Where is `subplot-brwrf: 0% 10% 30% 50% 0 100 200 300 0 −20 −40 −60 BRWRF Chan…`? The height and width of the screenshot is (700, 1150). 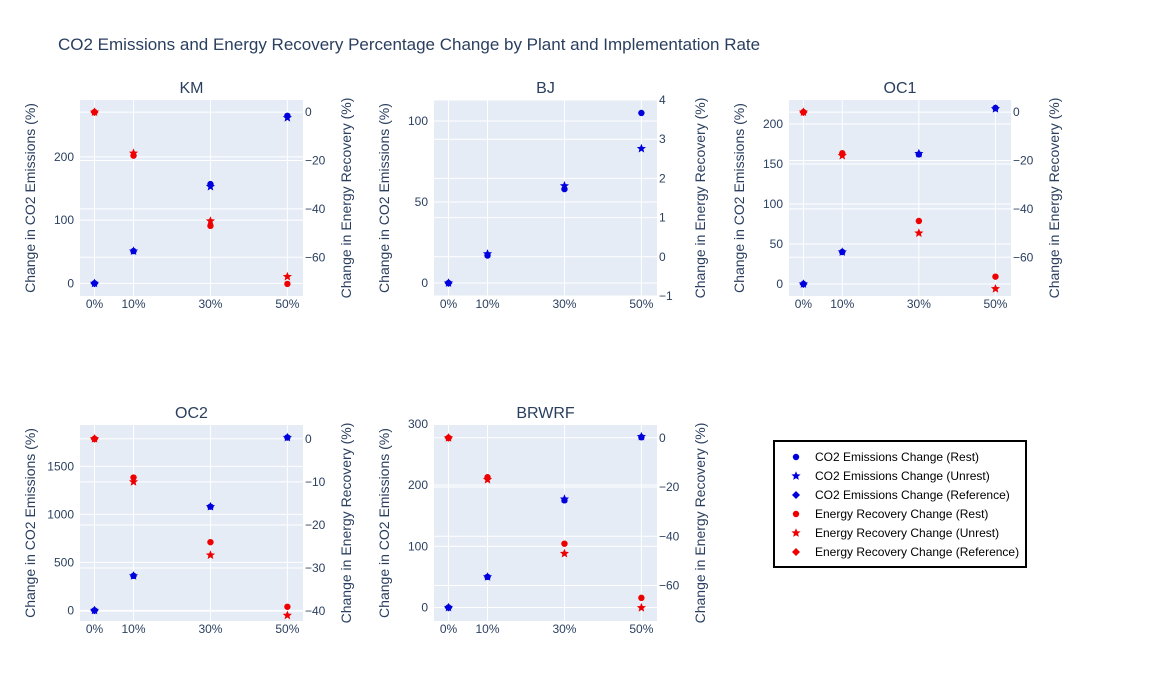 subplot-brwrf: 0% 10% 30% 50% 0 100 200 300 0 −20 −40 −60 BRWRF Chan… is located at coordinates (542, 520).